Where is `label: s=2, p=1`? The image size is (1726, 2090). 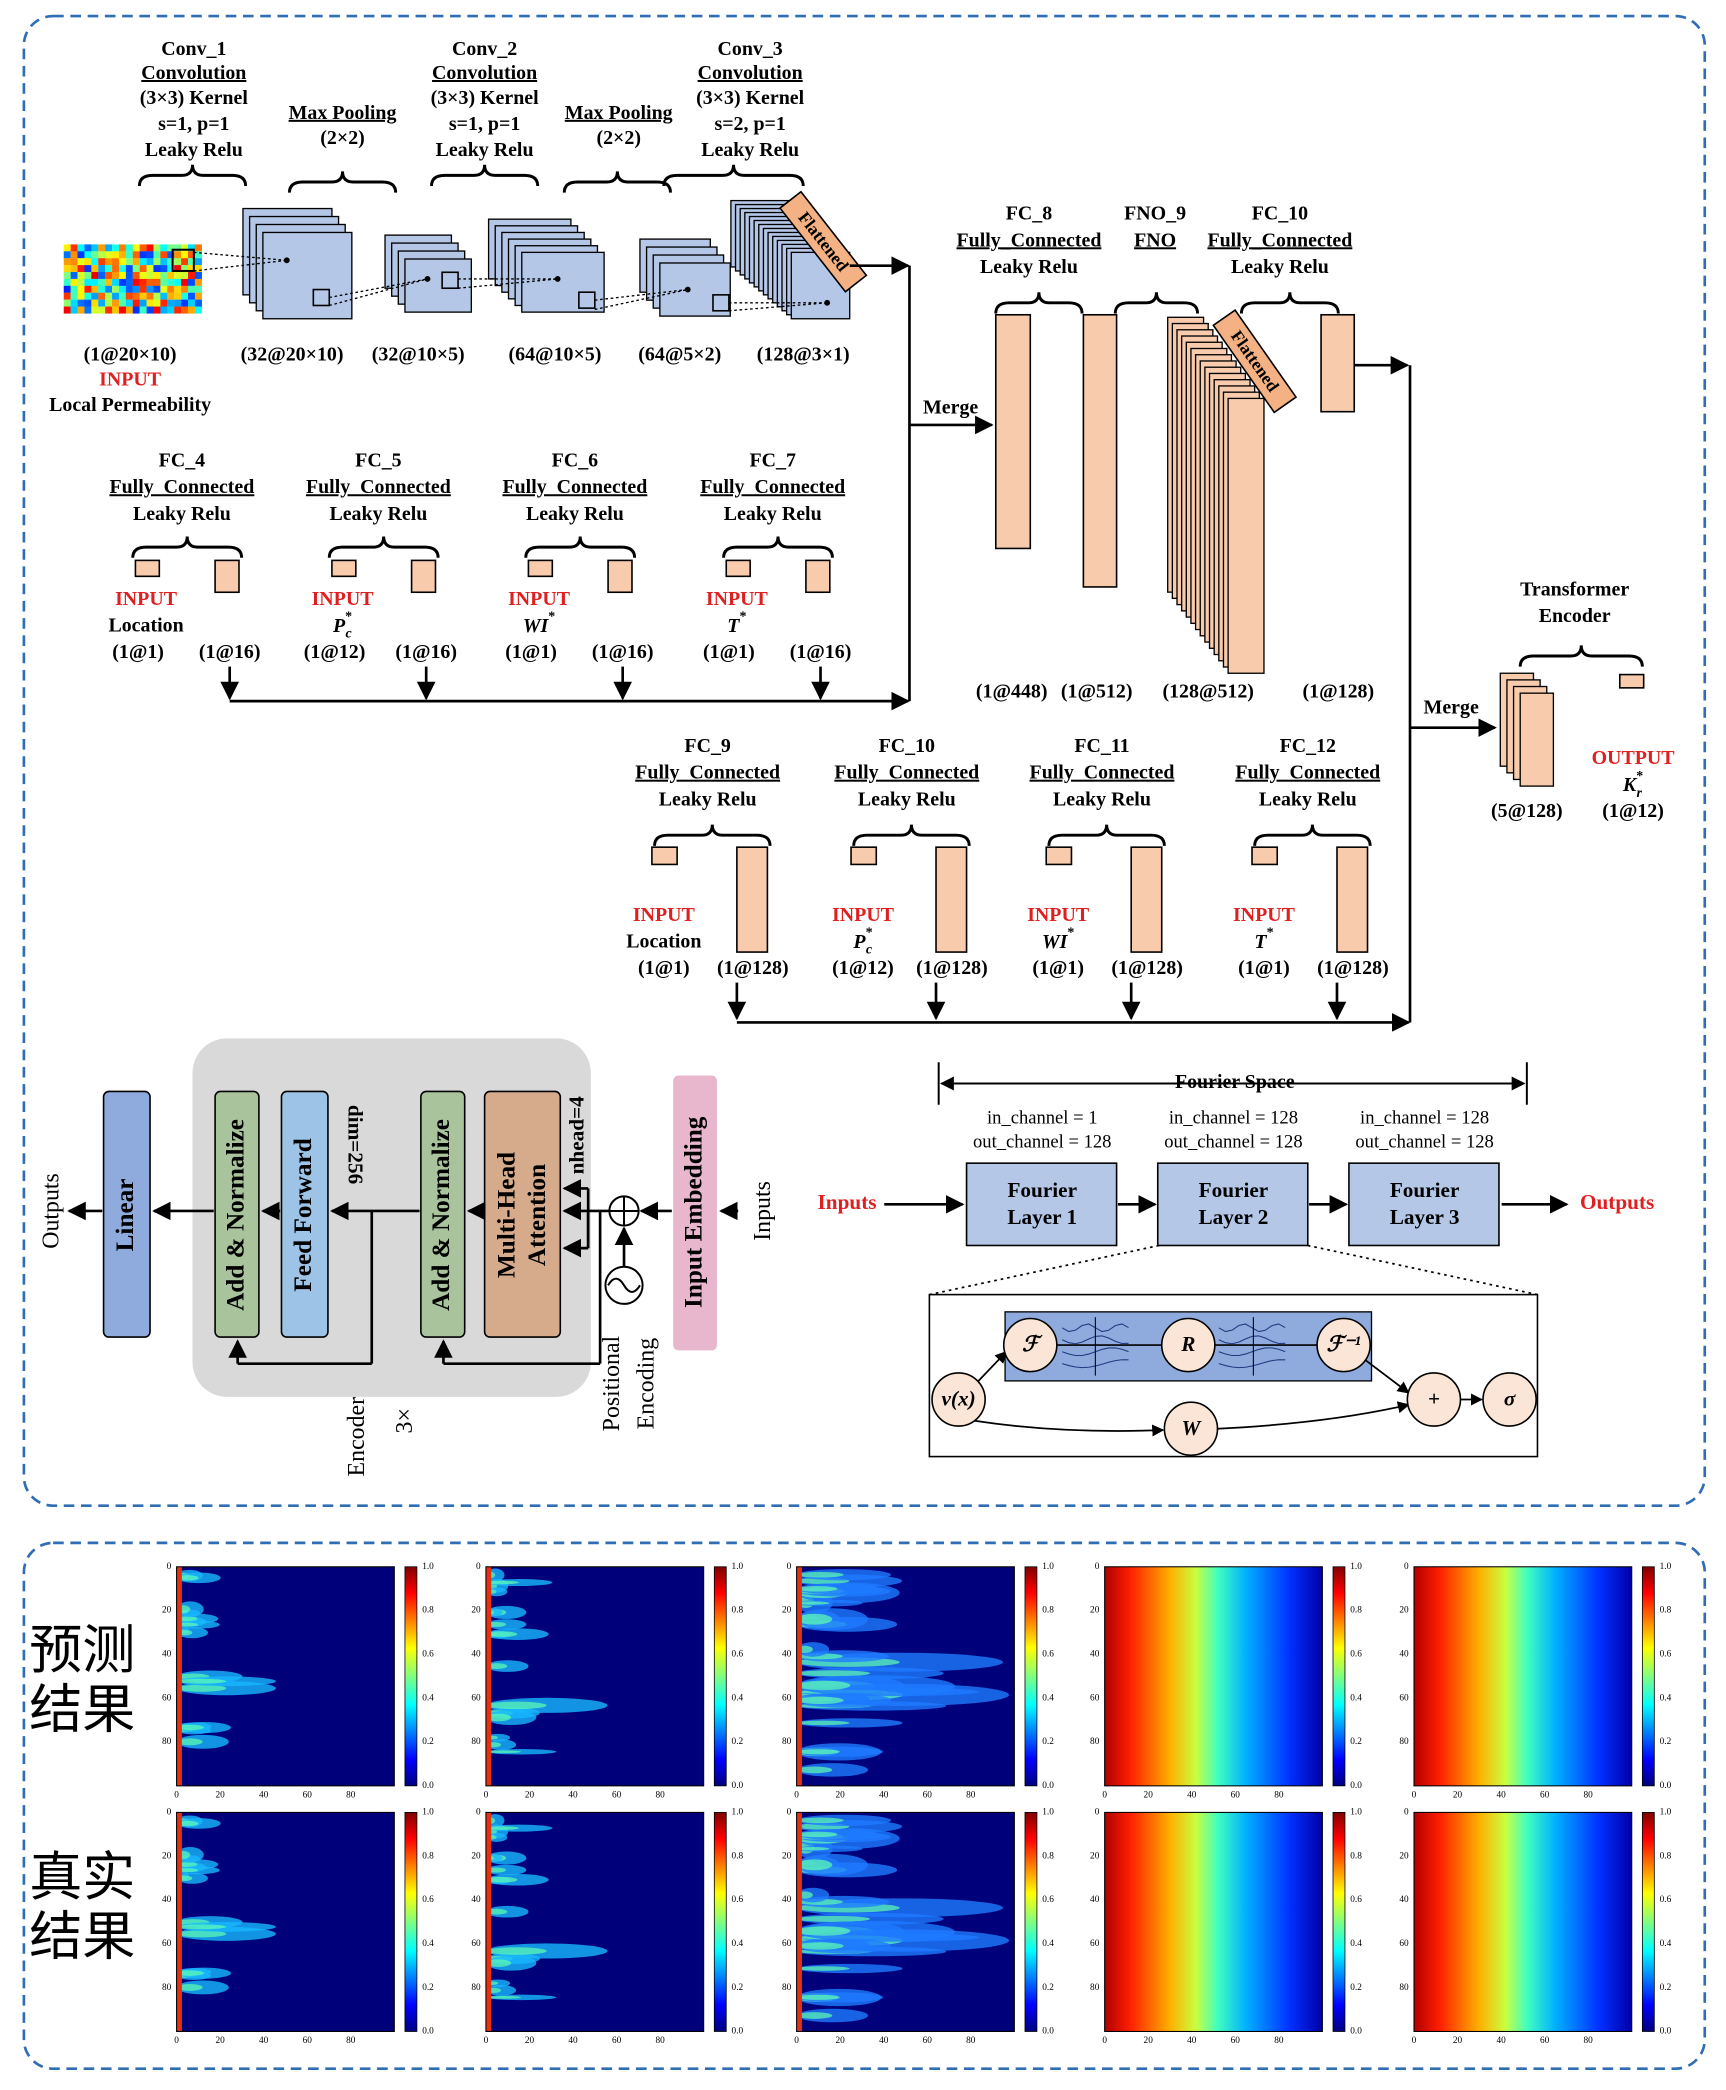
label: s=2, p=1 is located at coordinates (749, 124).